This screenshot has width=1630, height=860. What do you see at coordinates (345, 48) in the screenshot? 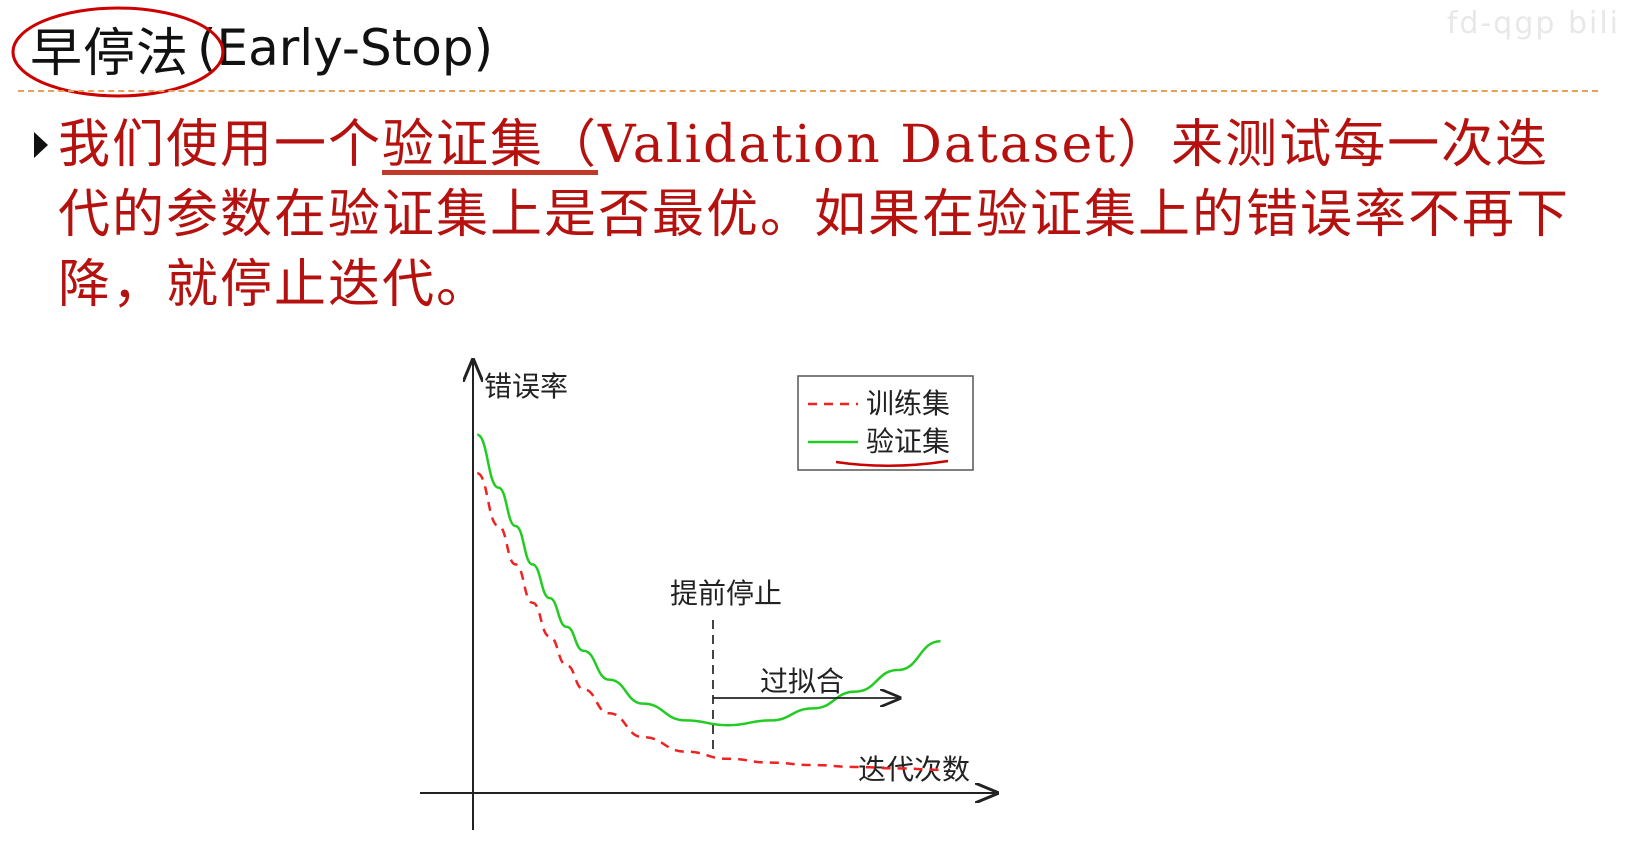
I see `title-english: (Early-Stop)` at bounding box center [345, 48].